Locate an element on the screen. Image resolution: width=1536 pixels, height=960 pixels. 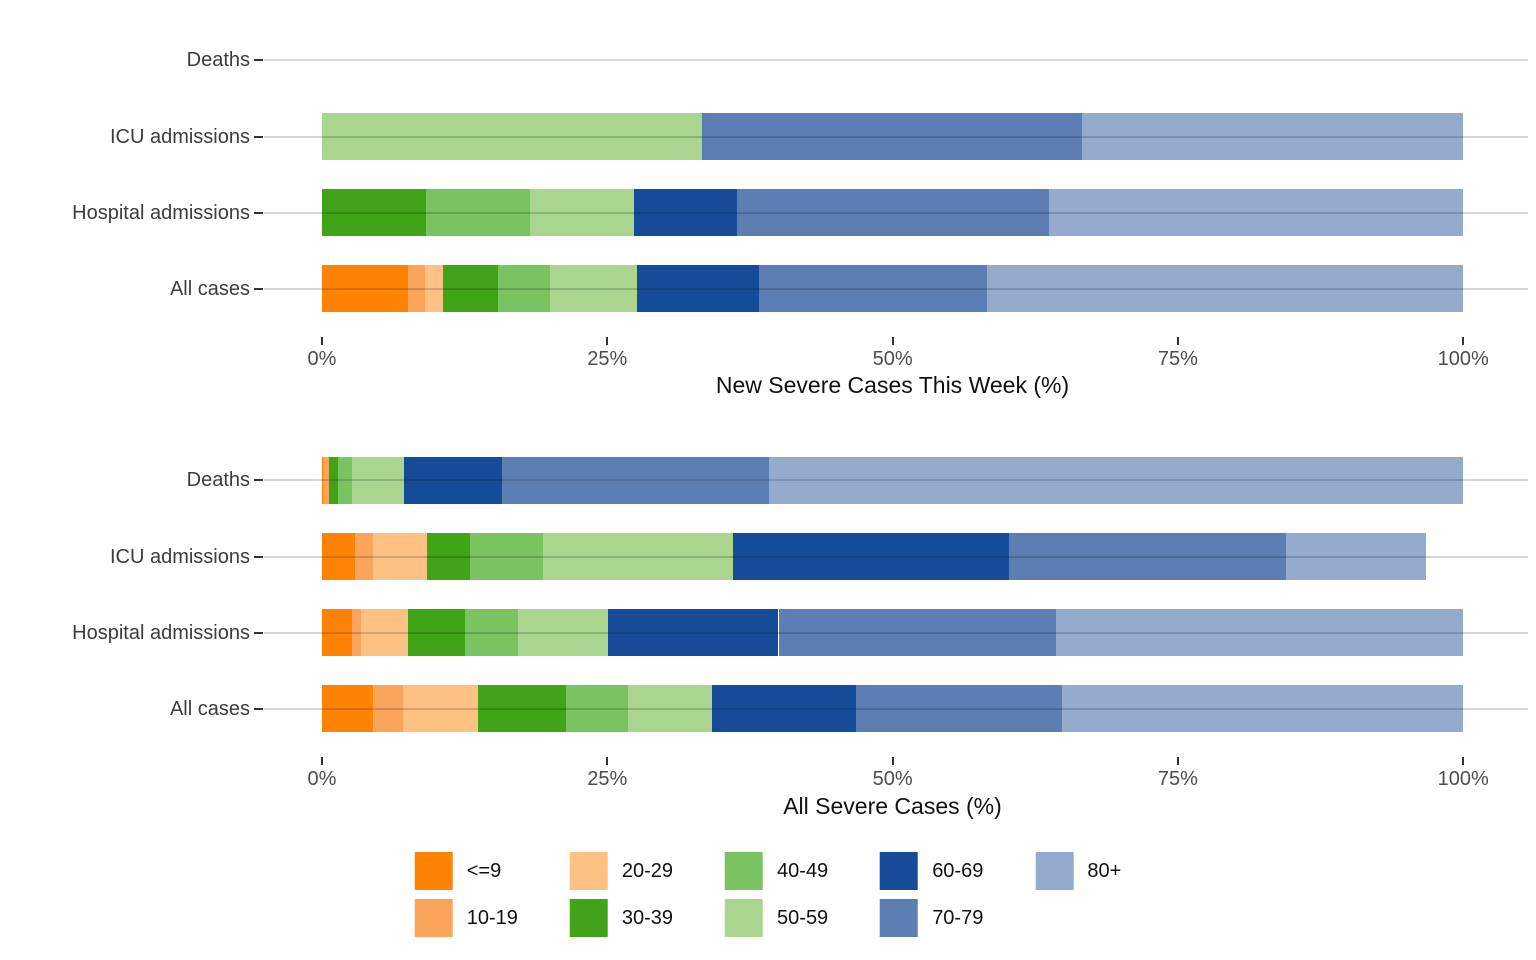
legend-label: 70-79 is located at coordinates (958, 917).